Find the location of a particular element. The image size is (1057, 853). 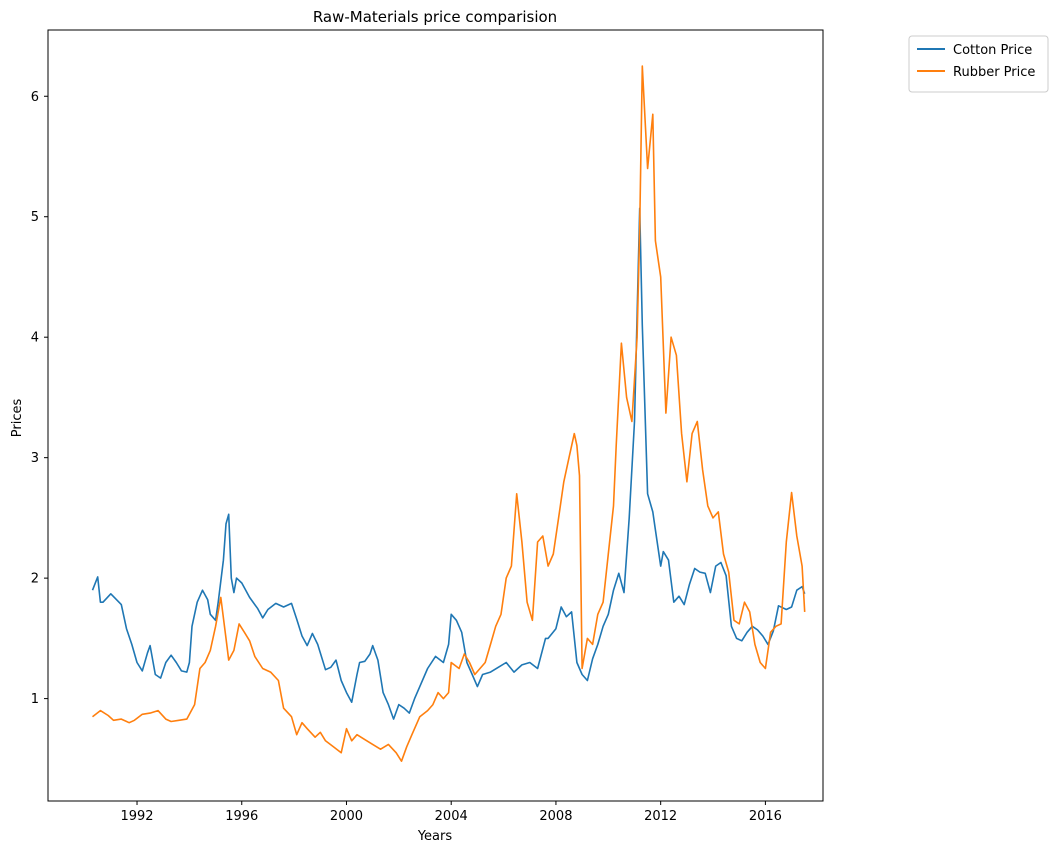

y-tick-label: 5 is located at coordinates (35, 217).